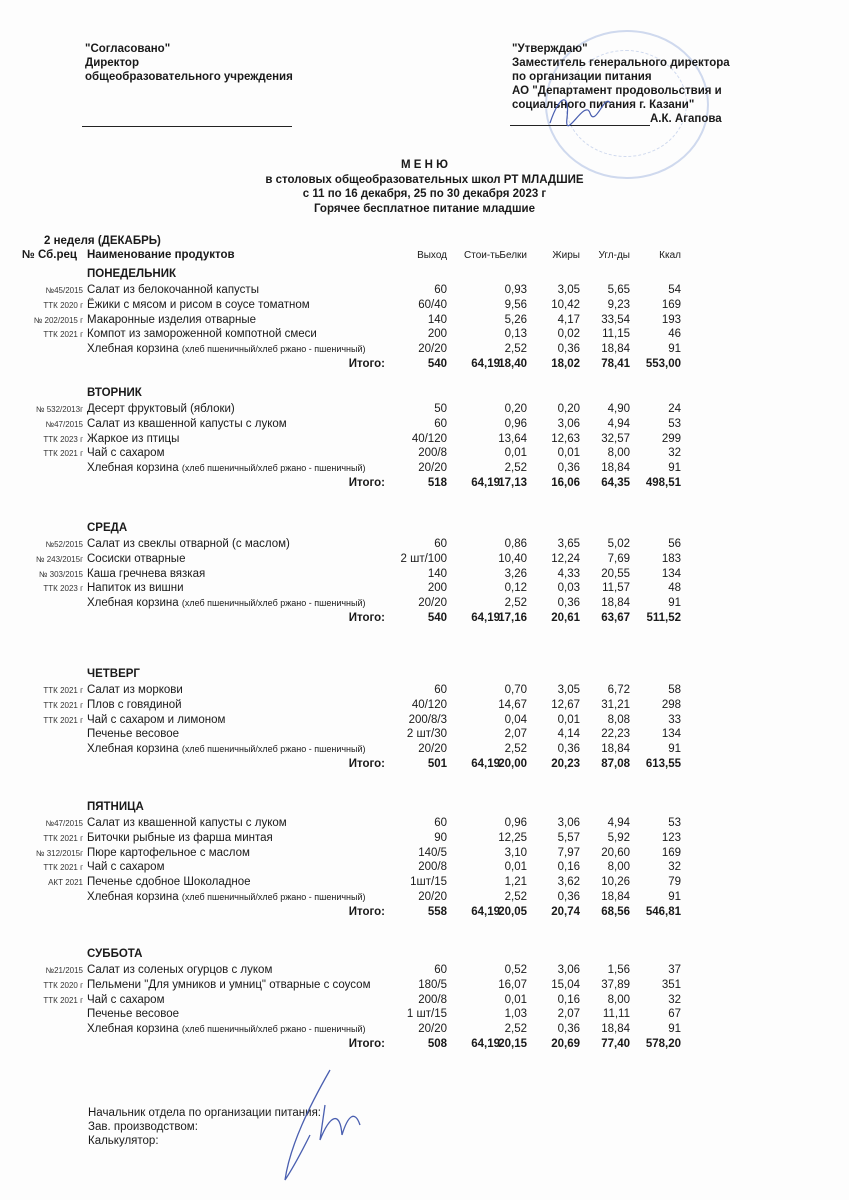 This screenshot has height=1200, width=849. I want to click on recipe-code: №21/2015, so click(64, 970).